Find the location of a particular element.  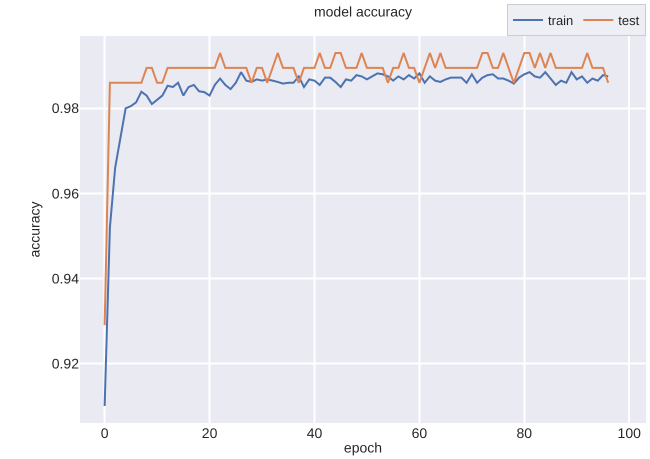

y-tick-label: 0.92 is located at coordinates (66, 363).